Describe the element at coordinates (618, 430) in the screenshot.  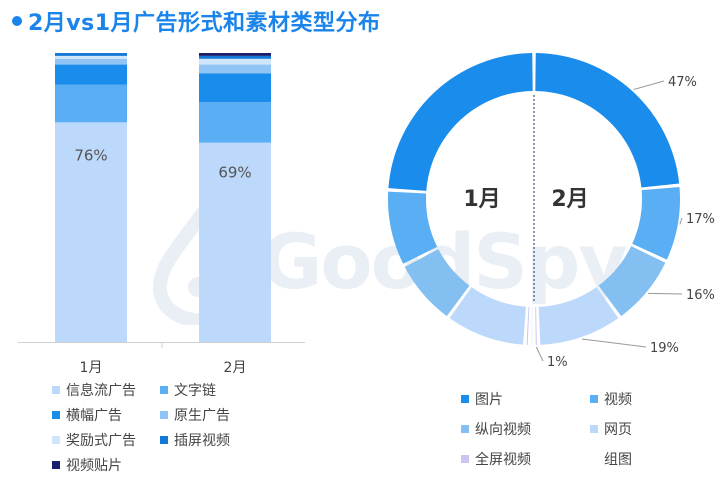
I see `legend-label: 网页` at that location.